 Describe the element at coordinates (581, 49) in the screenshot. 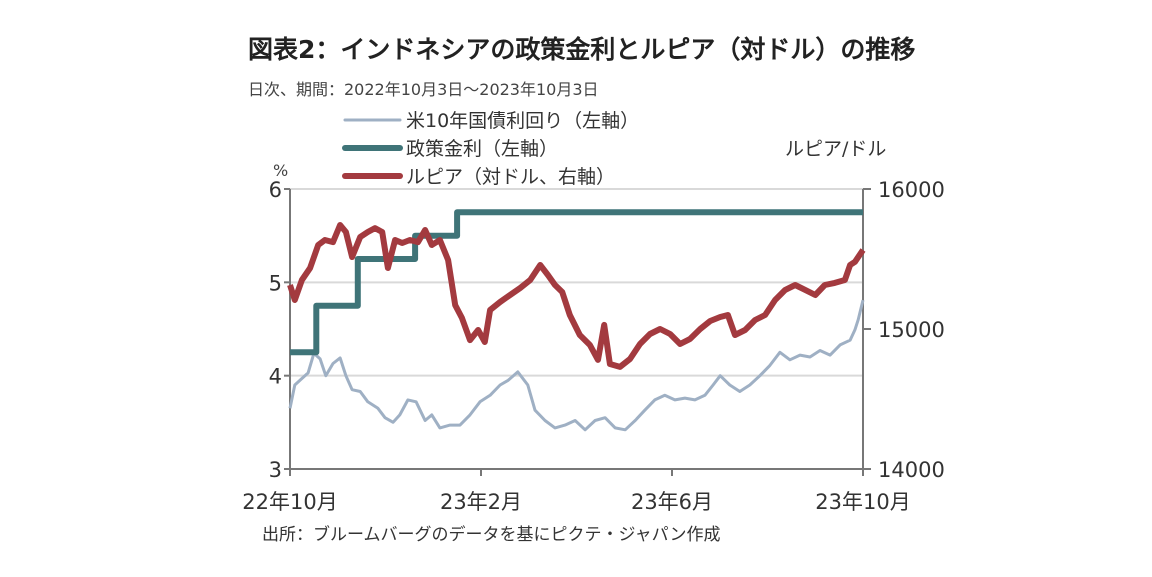

I see `chart-title: 図表2：インドネシアの政策金利とルピア（対ドル）の推移` at that location.